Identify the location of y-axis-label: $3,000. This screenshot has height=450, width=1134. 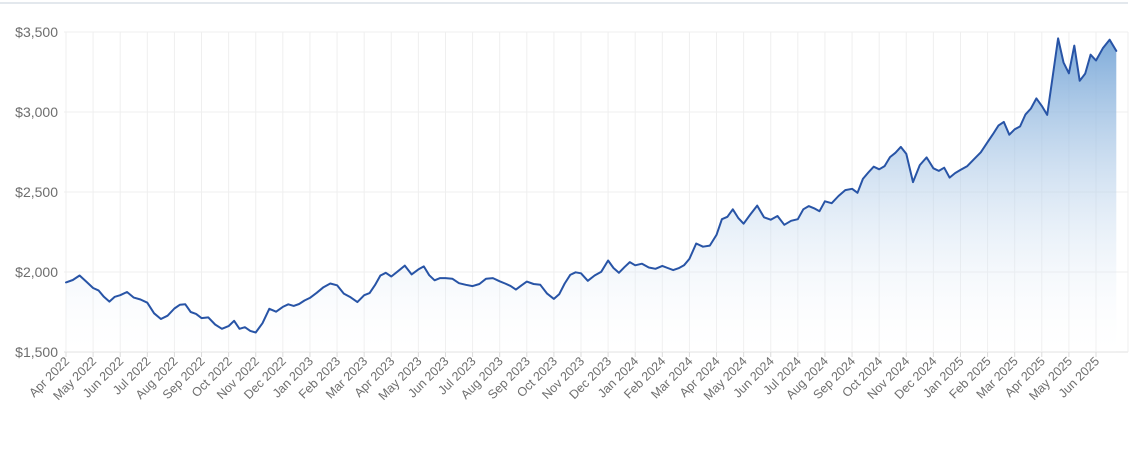
(36, 112).